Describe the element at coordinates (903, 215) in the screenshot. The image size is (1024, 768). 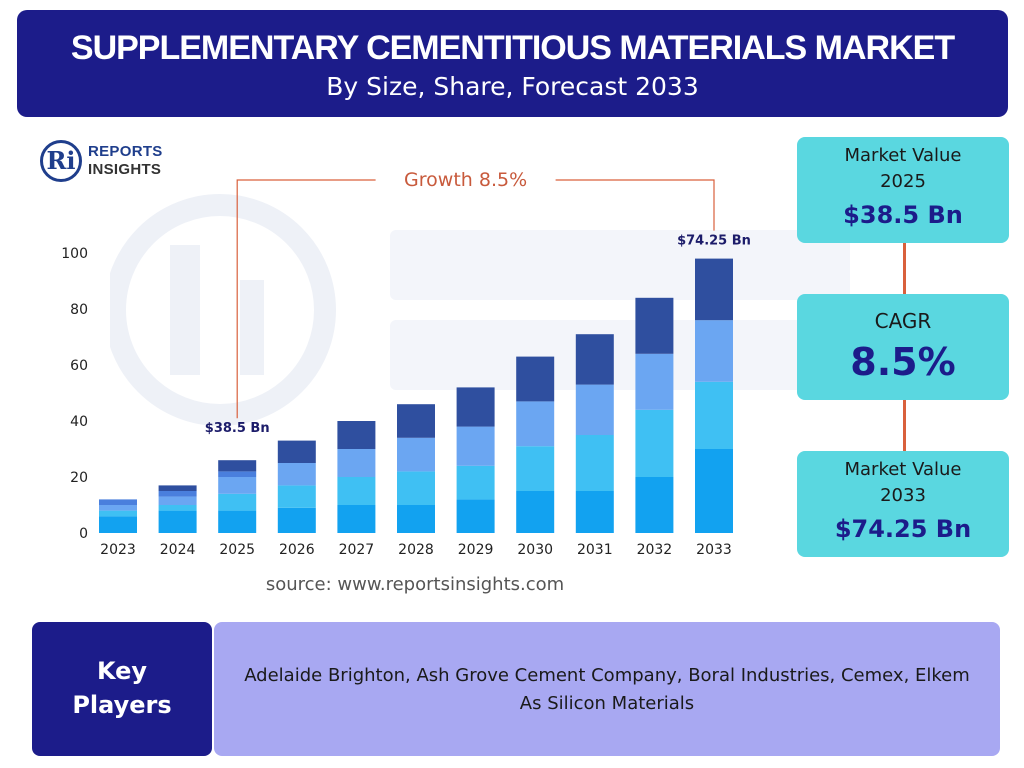
I see `market-value-2025: $38.5 Bn` at that location.